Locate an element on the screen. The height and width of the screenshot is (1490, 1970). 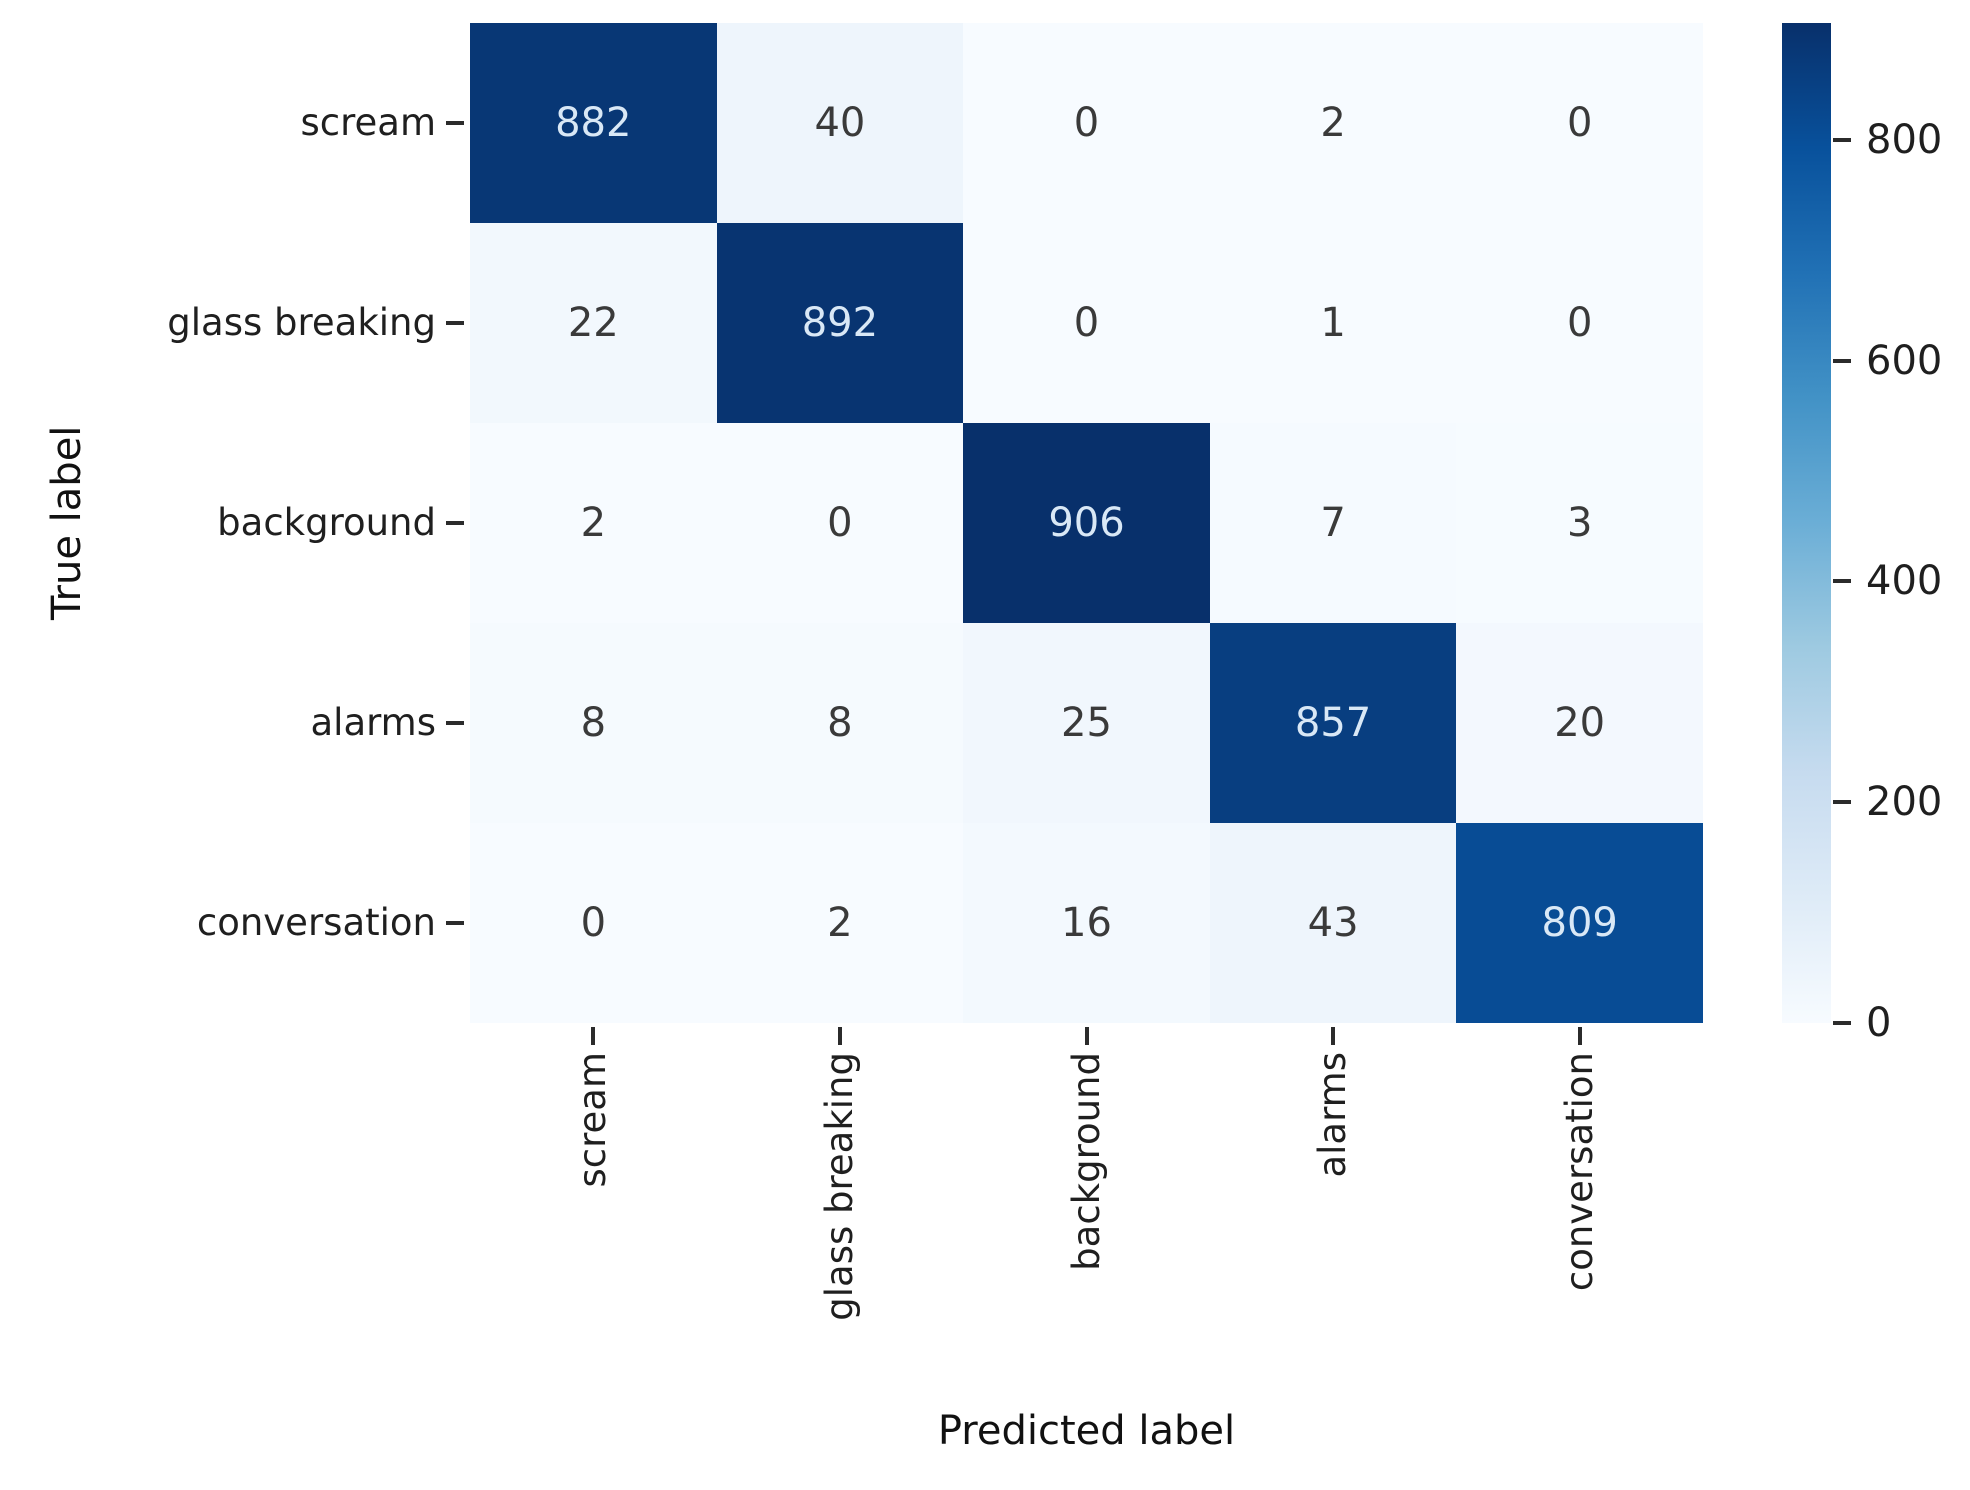
heatmap-cell-conversation-conversation: 809 is located at coordinates (1579, 923).